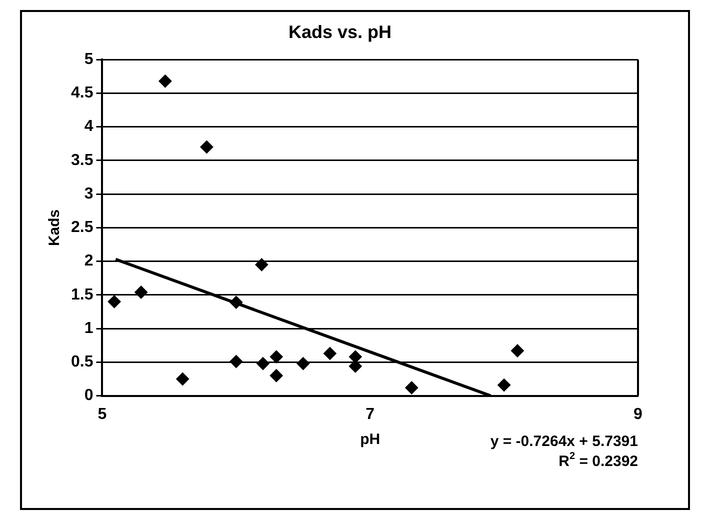 The image size is (714, 529). What do you see at coordinates (564, 441) in the screenshot?
I see `text: y = -0.7264x + 5.7391` at bounding box center [564, 441].